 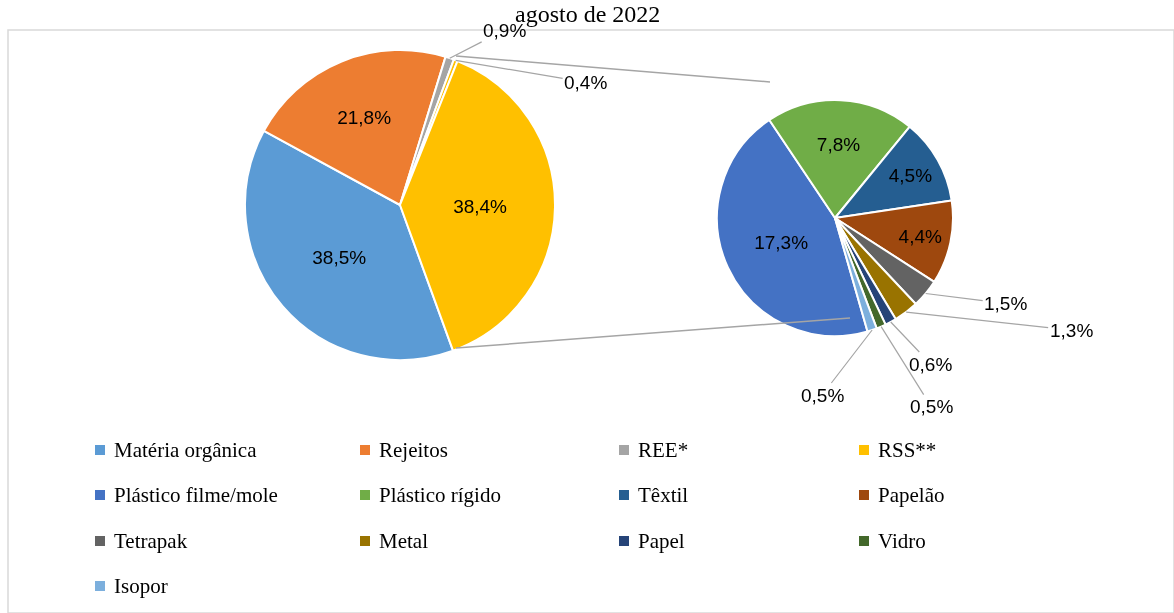 I want to click on legend-label: Isopor, so click(x=141, y=586).